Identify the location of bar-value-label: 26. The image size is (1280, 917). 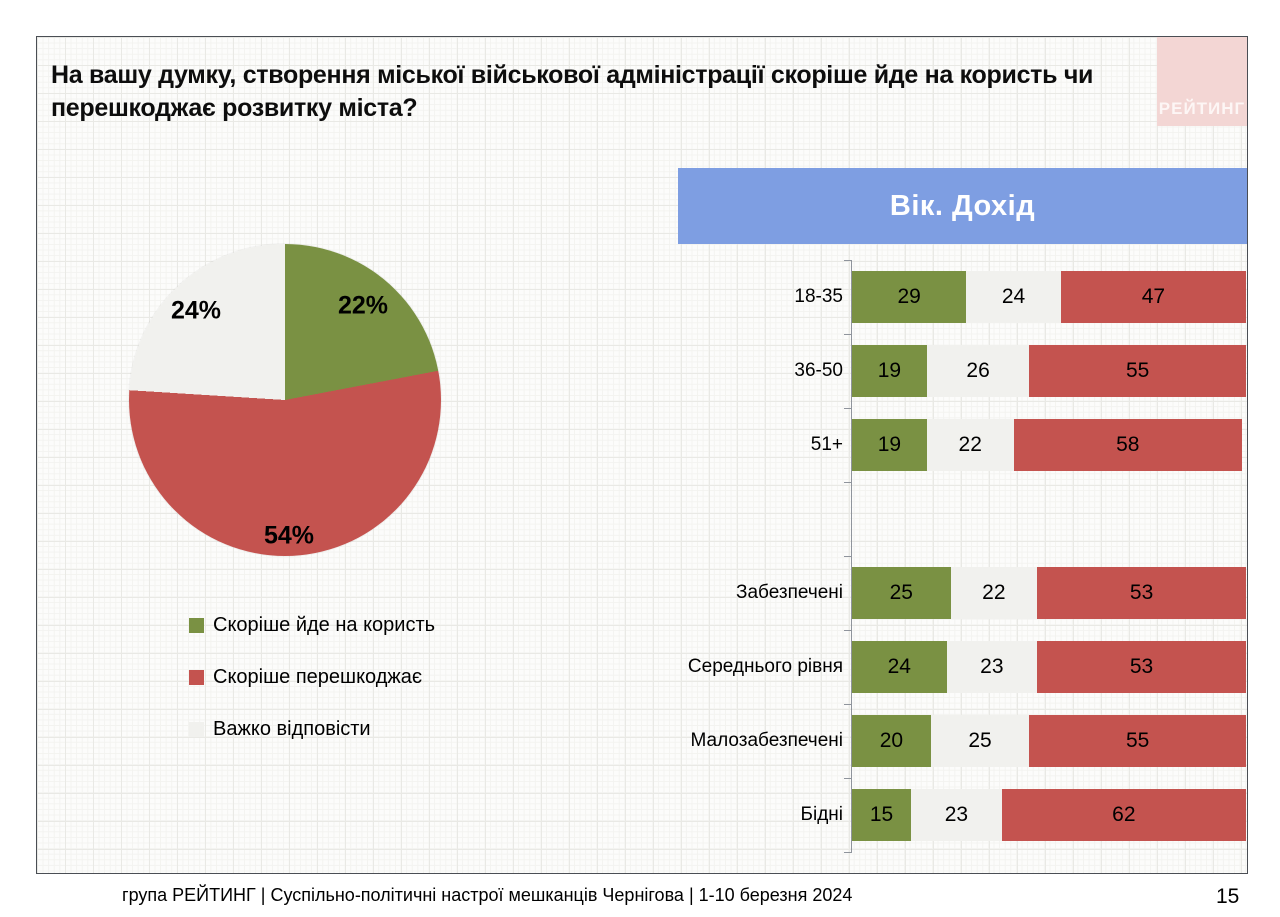
(978, 370).